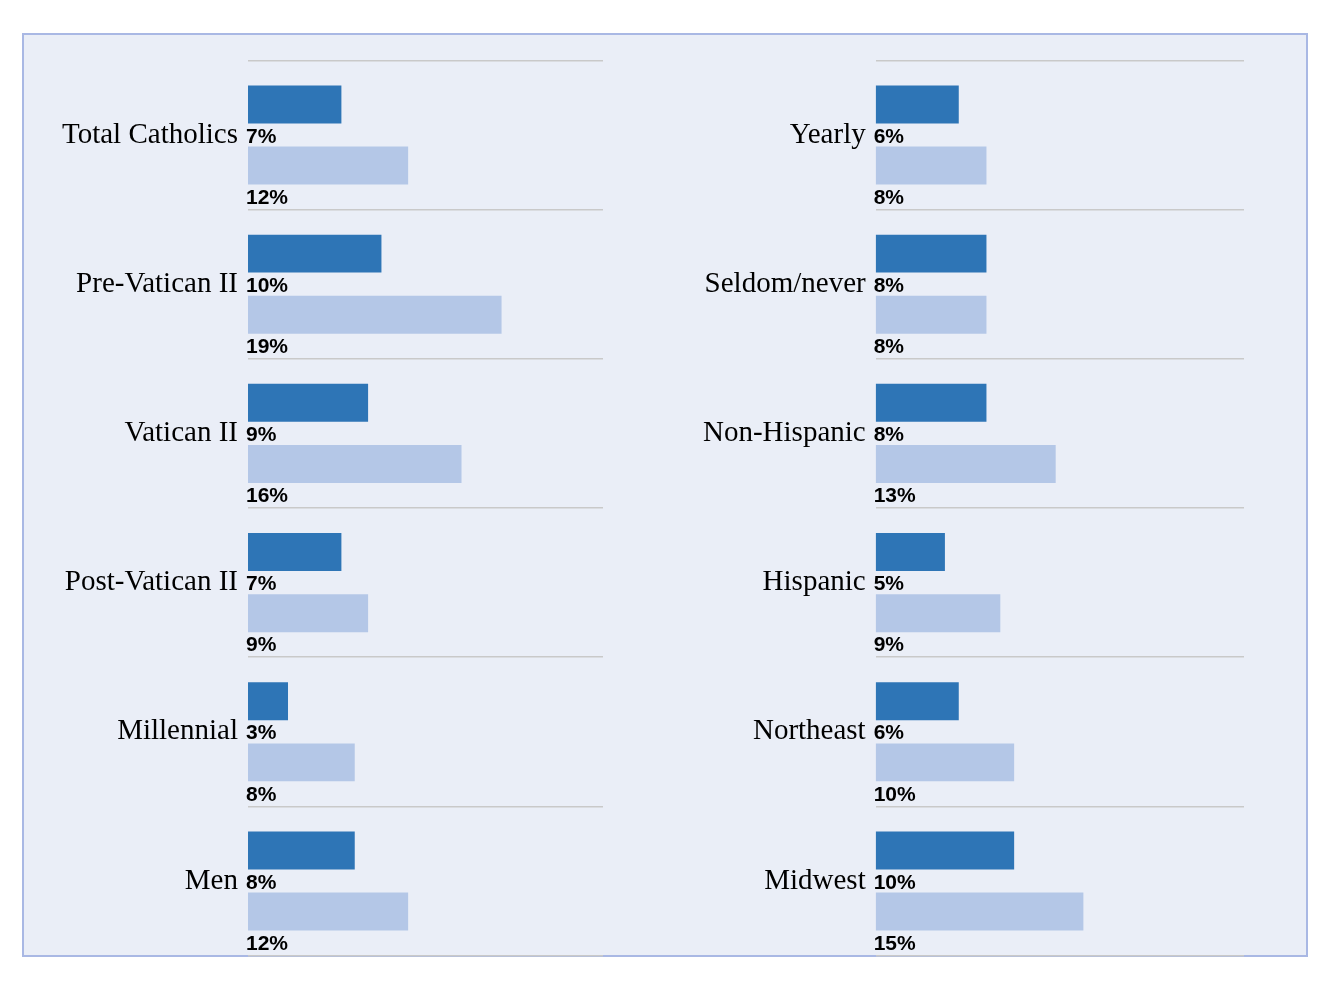  Describe the element at coordinates (785, 281) in the screenshot. I see `y-tick-label: Seldom/never` at that location.